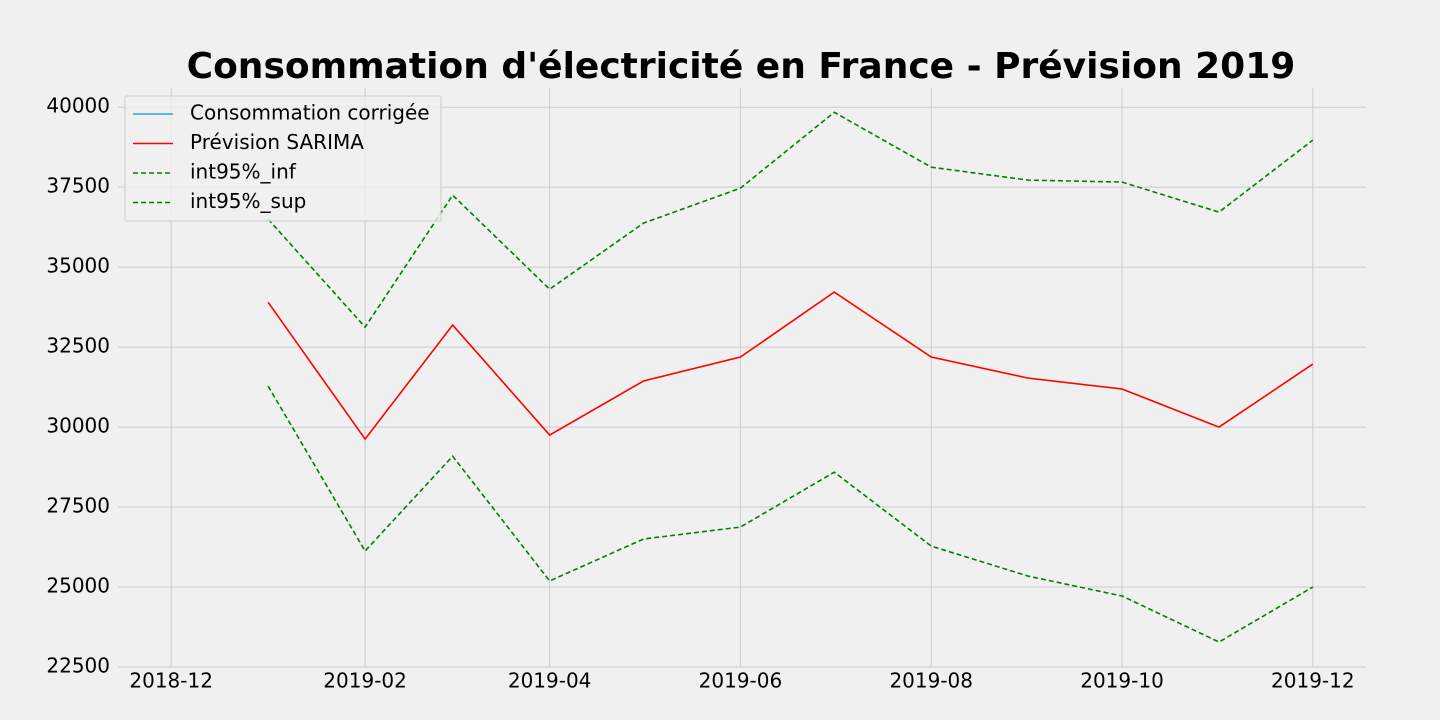 The image size is (1440, 720). What do you see at coordinates (78, 506) in the screenshot?
I see `y-tick-label: 27500` at bounding box center [78, 506].